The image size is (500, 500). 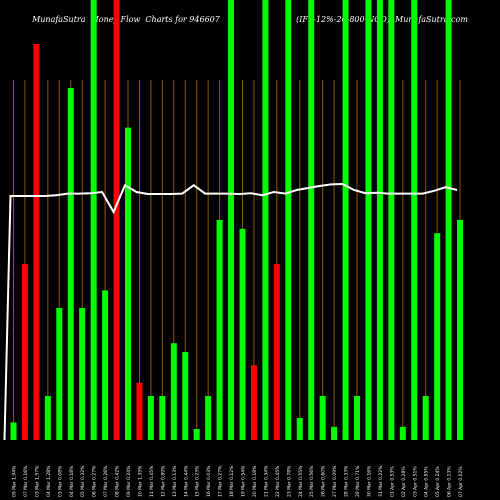 What do you see at coordinates (255, 481) in the screenshot?
I see `tick-label: 20 Mar 0.18%` at bounding box center [255, 481].